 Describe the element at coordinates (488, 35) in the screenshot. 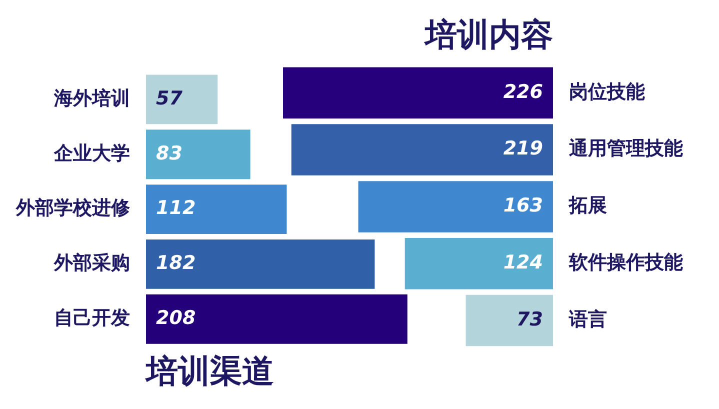

I see `chart-title: 培训内容` at that location.